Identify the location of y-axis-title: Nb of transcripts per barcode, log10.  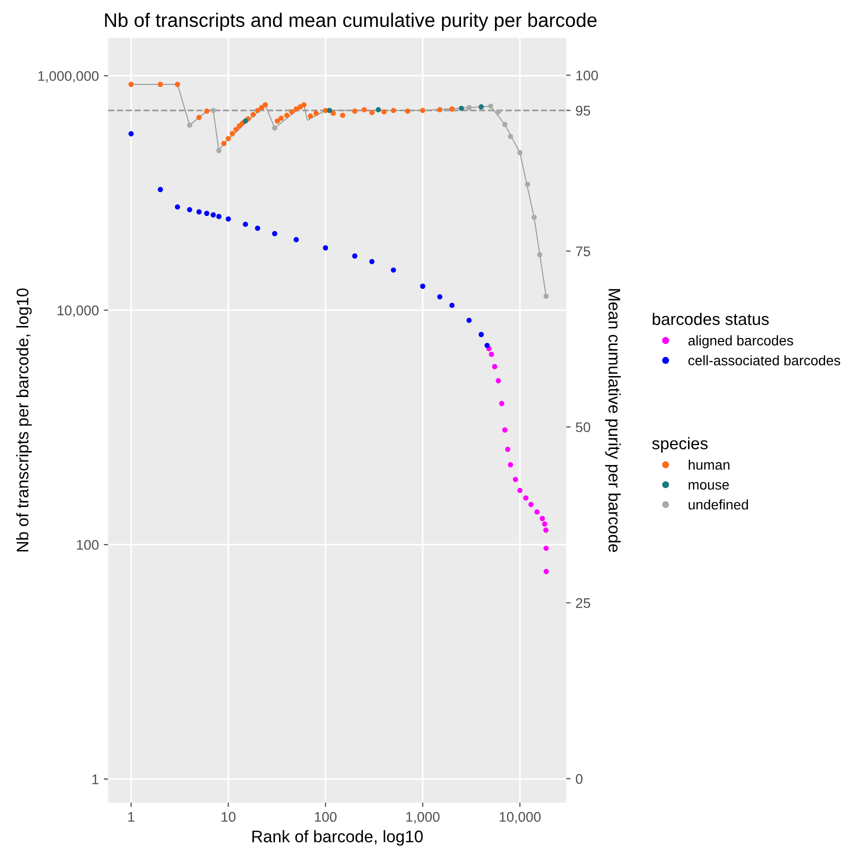
(24, 420).